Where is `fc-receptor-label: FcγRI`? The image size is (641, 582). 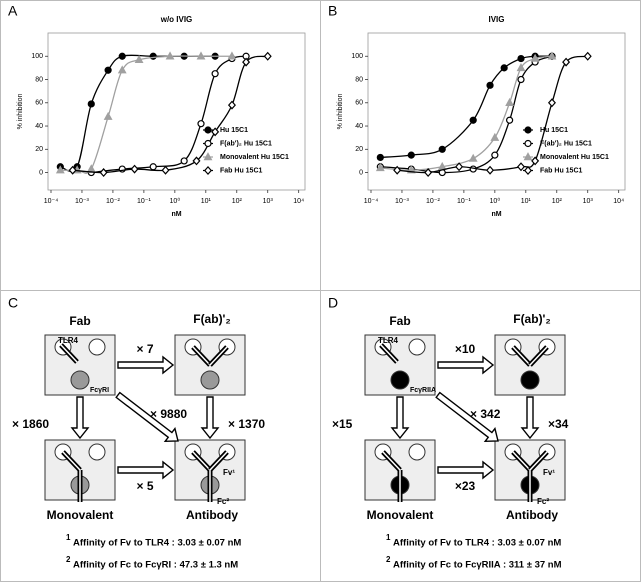 fc-receptor-label: FcγRI is located at coordinates (99, 390).